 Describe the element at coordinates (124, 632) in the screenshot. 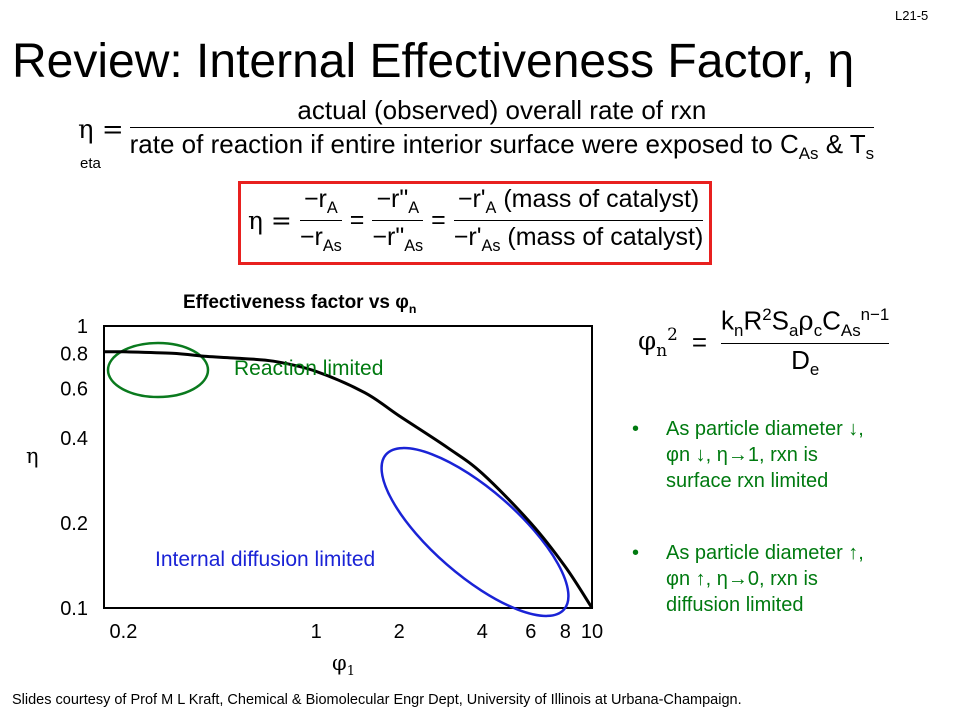

I see `x-tick-label: 0.2` at that location.